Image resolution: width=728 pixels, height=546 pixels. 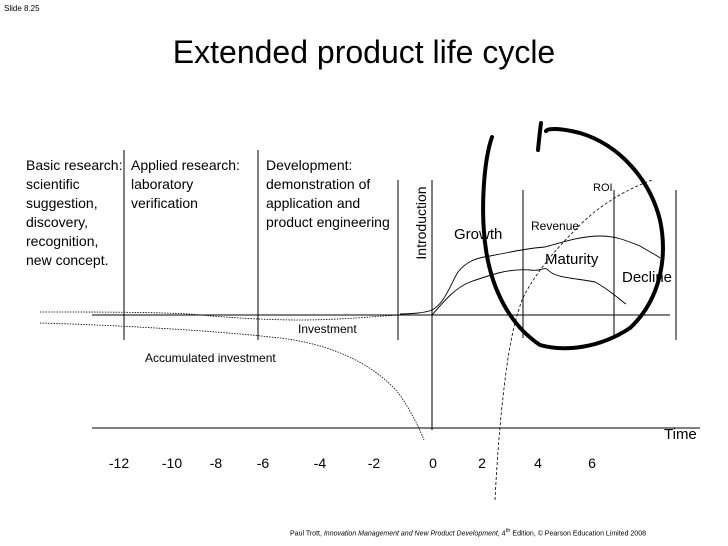 What do you see at coordinates (433, 463) in the screenshot?
I see `tick-label: 0` at bounding box center [433, 463].